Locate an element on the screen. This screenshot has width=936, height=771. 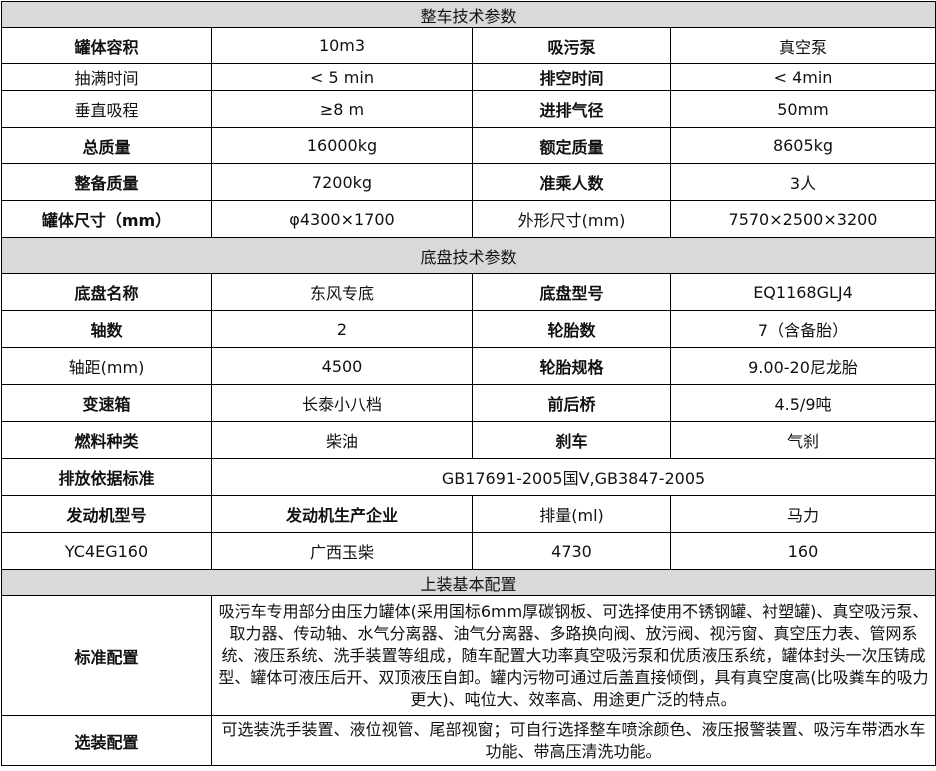
param-label: 进排气径 is located at coordinates (571, 109).